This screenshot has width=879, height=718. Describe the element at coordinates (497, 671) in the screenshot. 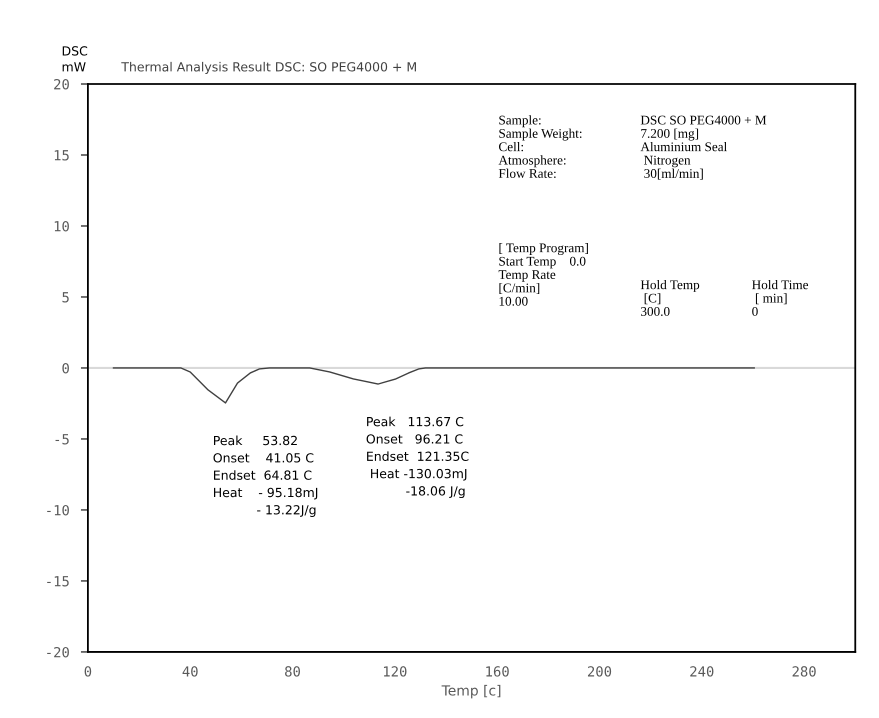

I see `x-tick-label: 160` at that location.